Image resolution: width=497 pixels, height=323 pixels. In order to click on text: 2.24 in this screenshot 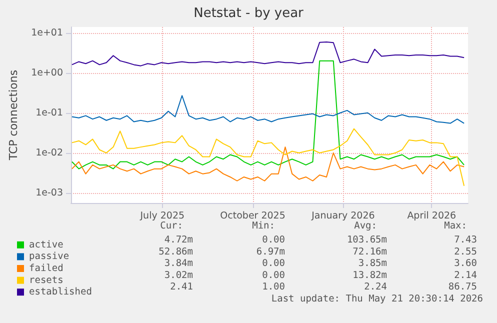, I will do `click(376, 287)`.